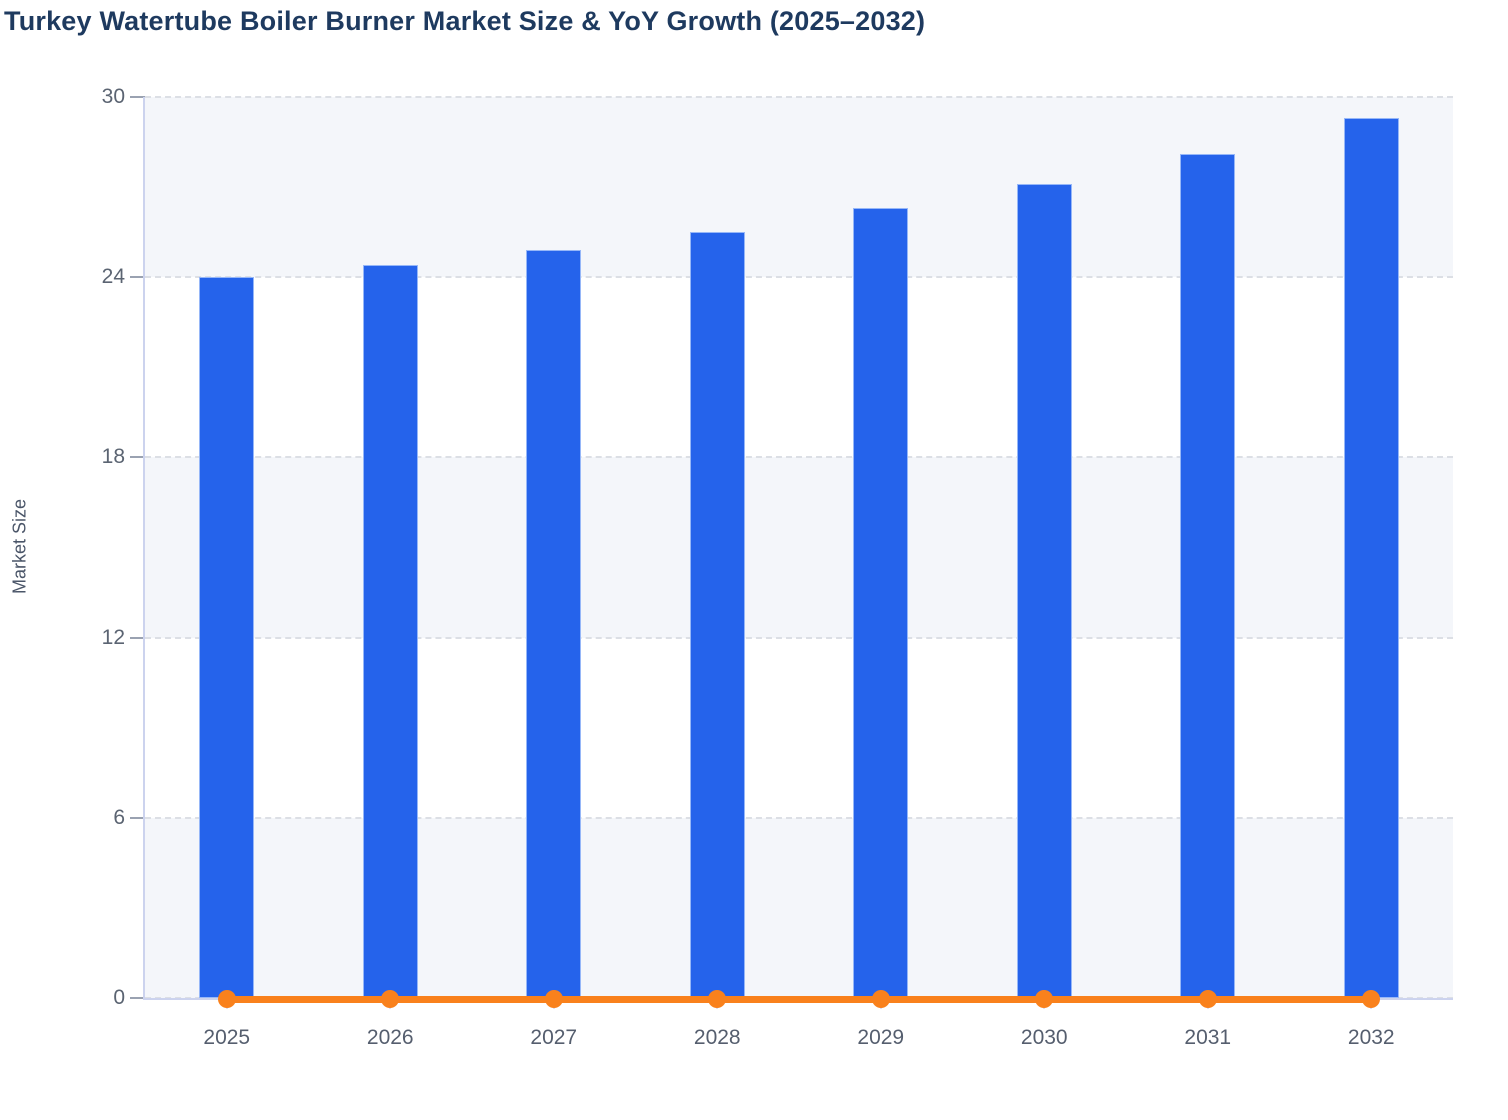 The image size is (1508, 1120). I want to click on y-tick-label: 6, so click(119, 817).